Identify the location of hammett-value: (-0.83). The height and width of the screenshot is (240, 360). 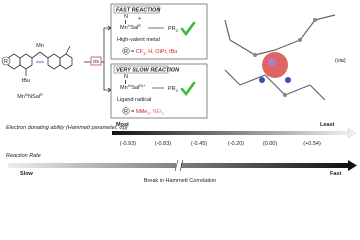
(163, 144).